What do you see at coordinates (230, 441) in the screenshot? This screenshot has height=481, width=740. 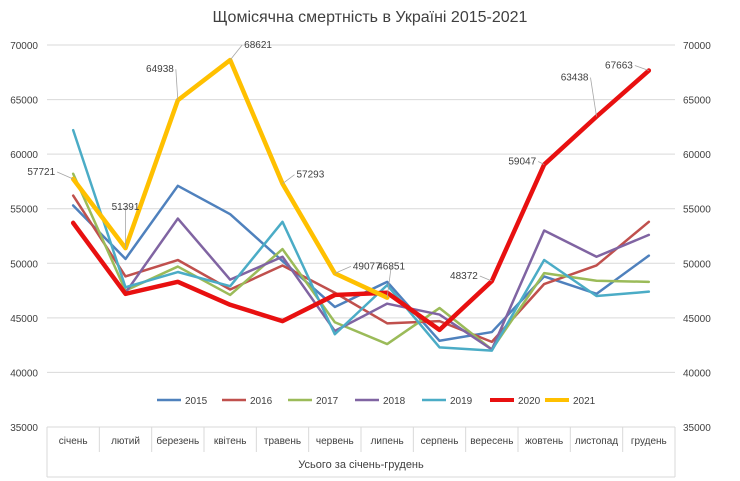 I see `x-tick-label: квітень` at bounding box center [230, 441].